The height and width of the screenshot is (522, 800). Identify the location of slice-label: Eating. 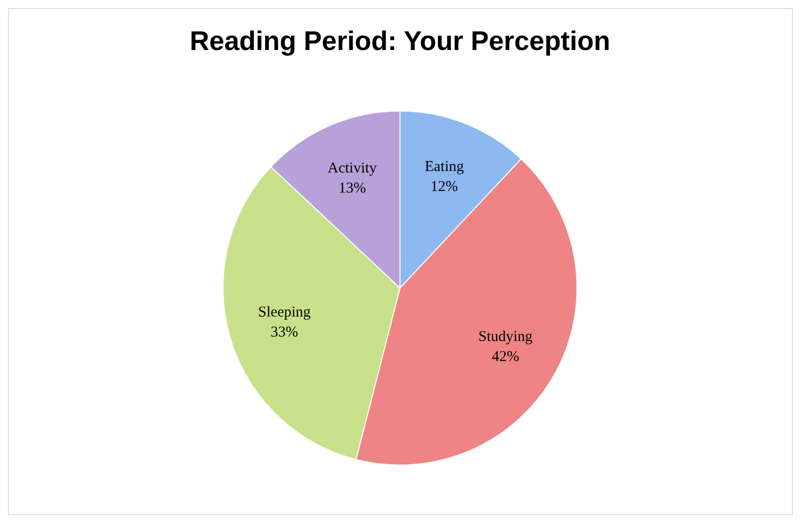
(444, 167).